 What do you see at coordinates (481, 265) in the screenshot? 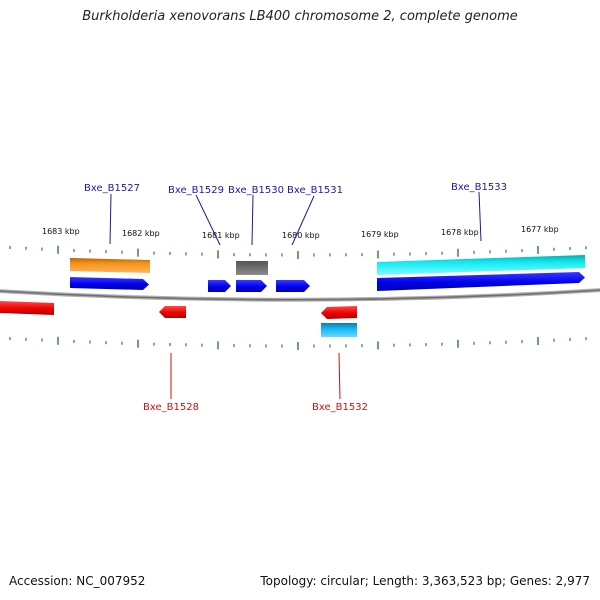
I see `feature-cyan` at bounding box center [481, 265].